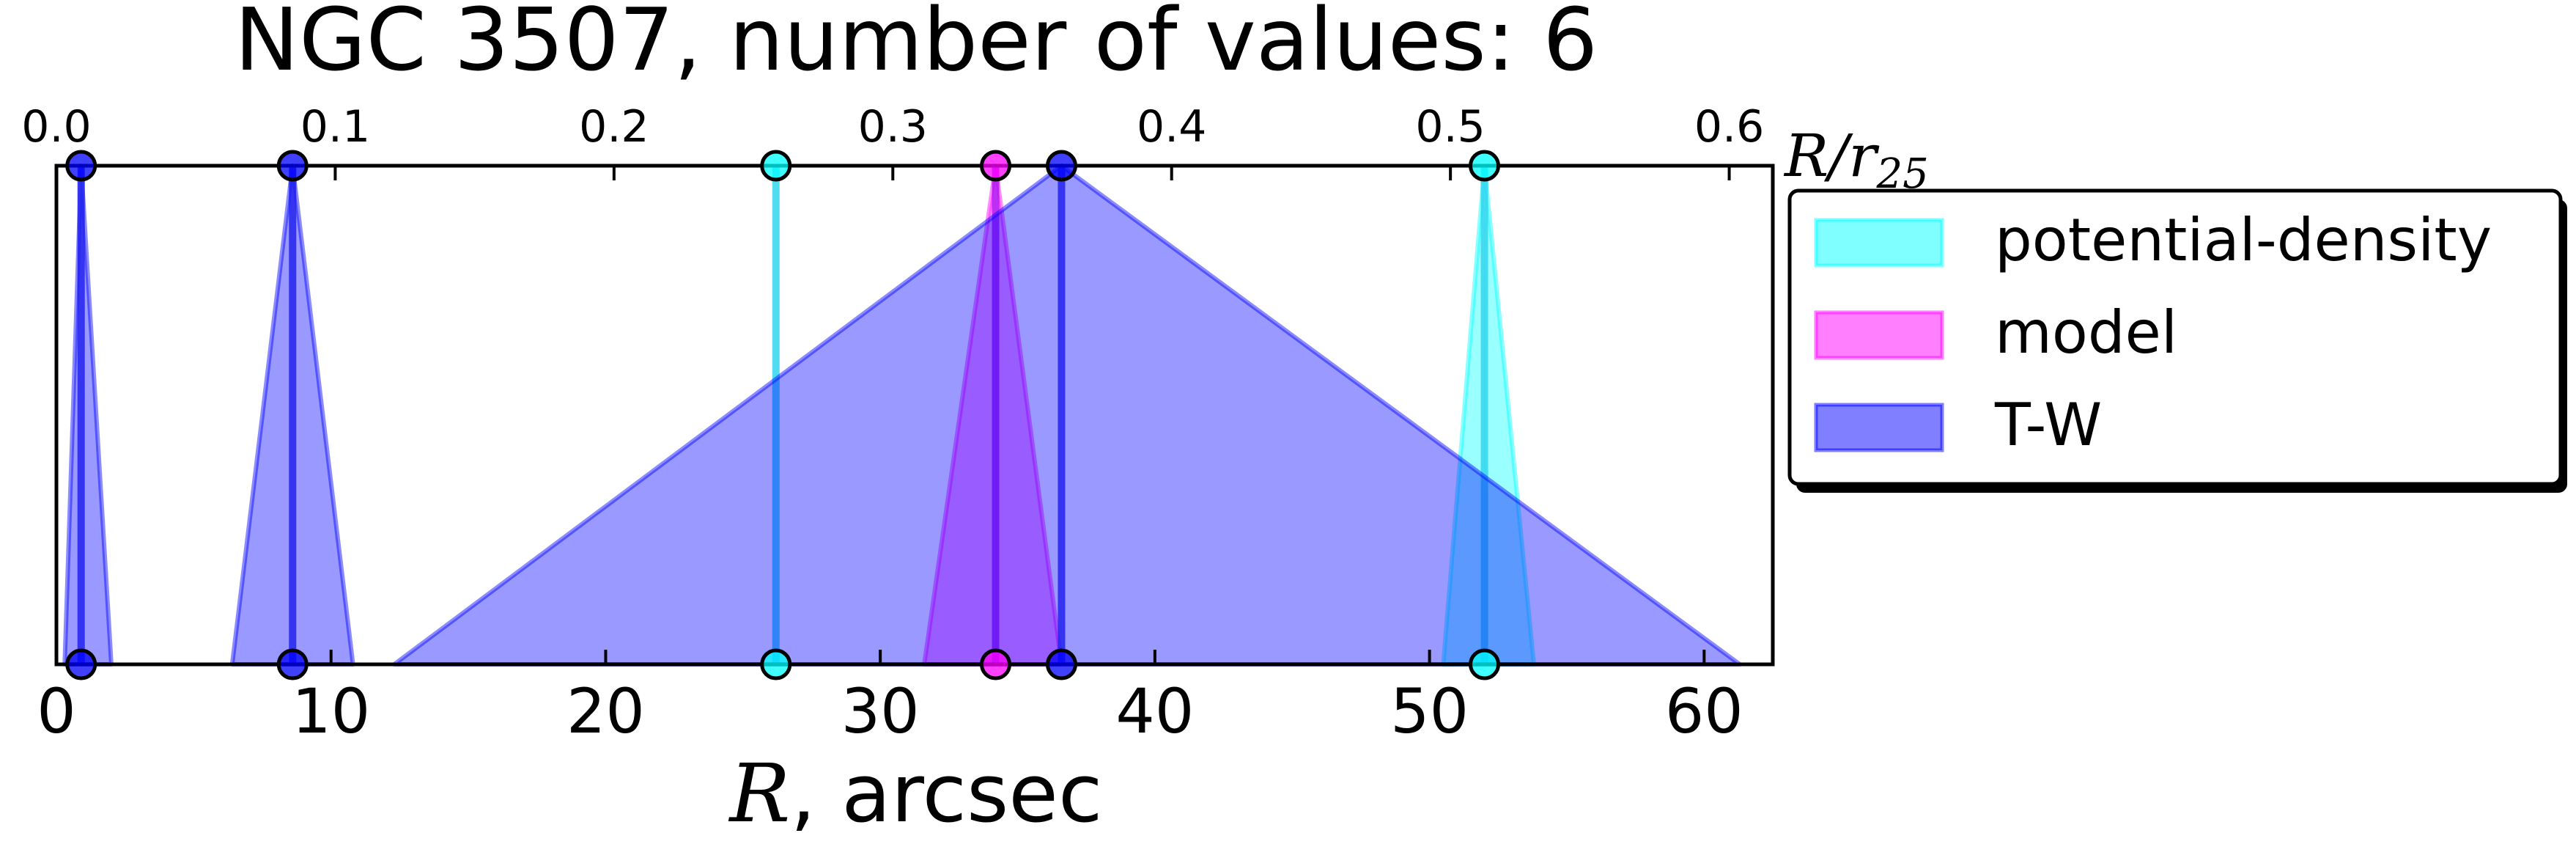  I want to click on x-tick-label: 60, so click(1704, 711).